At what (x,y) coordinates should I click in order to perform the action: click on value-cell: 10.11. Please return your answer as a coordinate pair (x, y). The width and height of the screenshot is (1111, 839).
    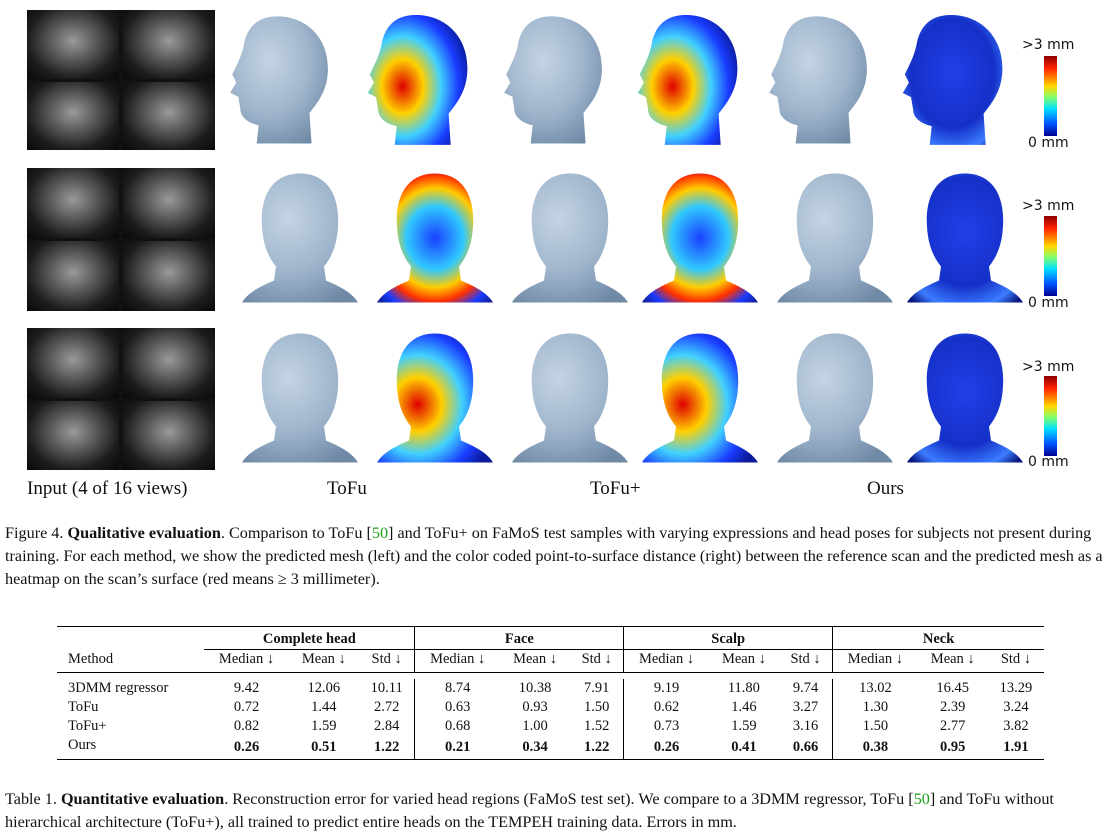
    Looking at the image, I should click on (386, 688).